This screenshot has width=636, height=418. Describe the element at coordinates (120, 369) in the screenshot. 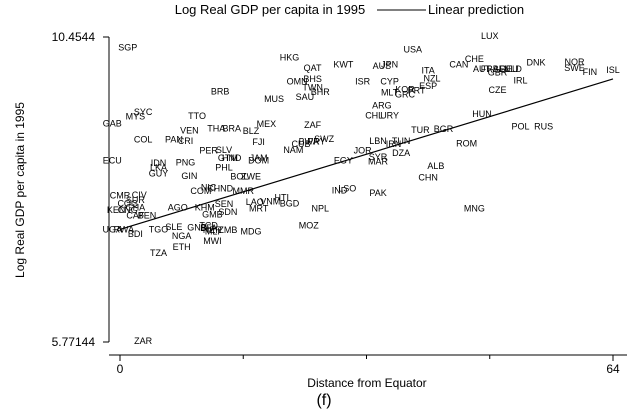

I see `x-tick-label-left: 0` at that location.